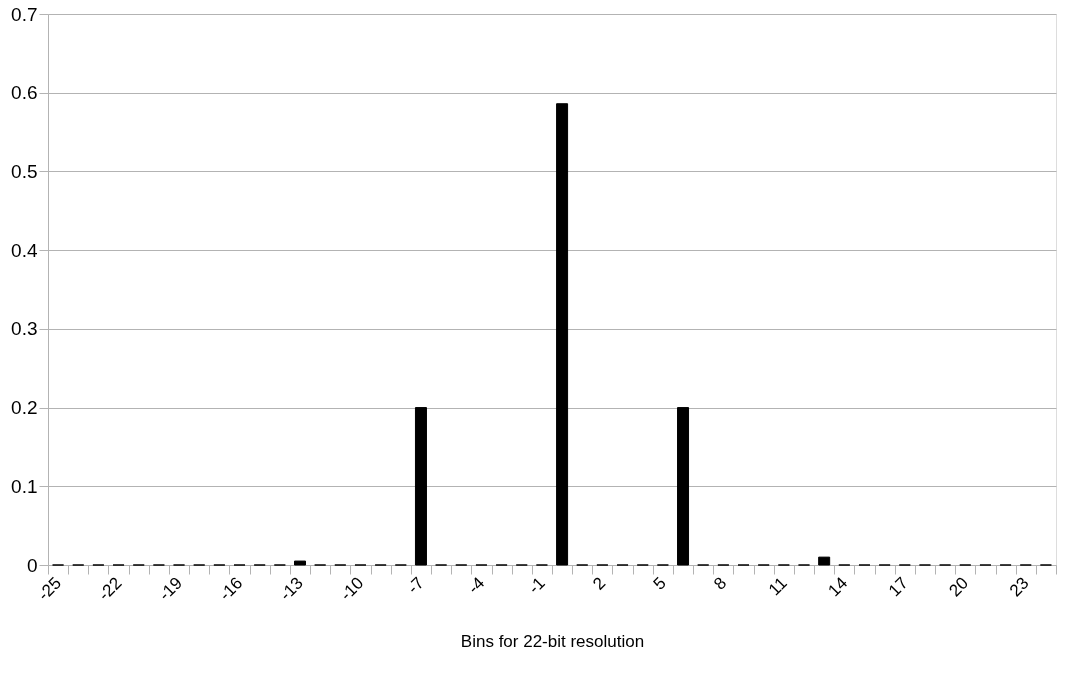 The image size is (1085, 683). Describe the element at coordinates (1019, 587) in the screenshot. I see `x-tick-label: 23` at that location.